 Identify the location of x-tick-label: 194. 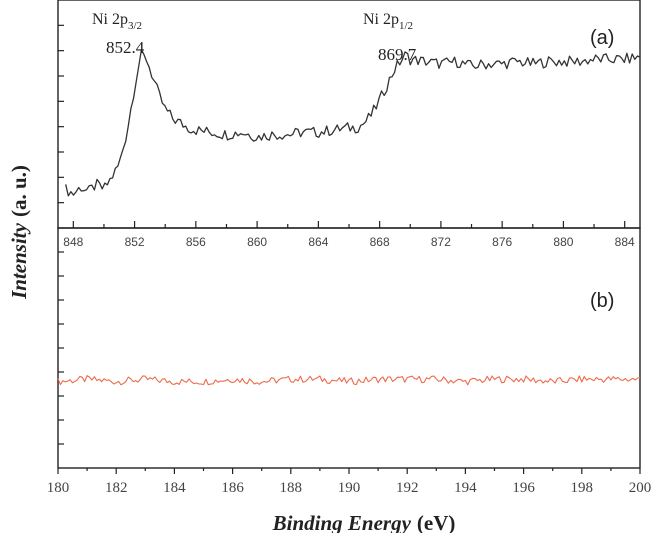
(465, 488).